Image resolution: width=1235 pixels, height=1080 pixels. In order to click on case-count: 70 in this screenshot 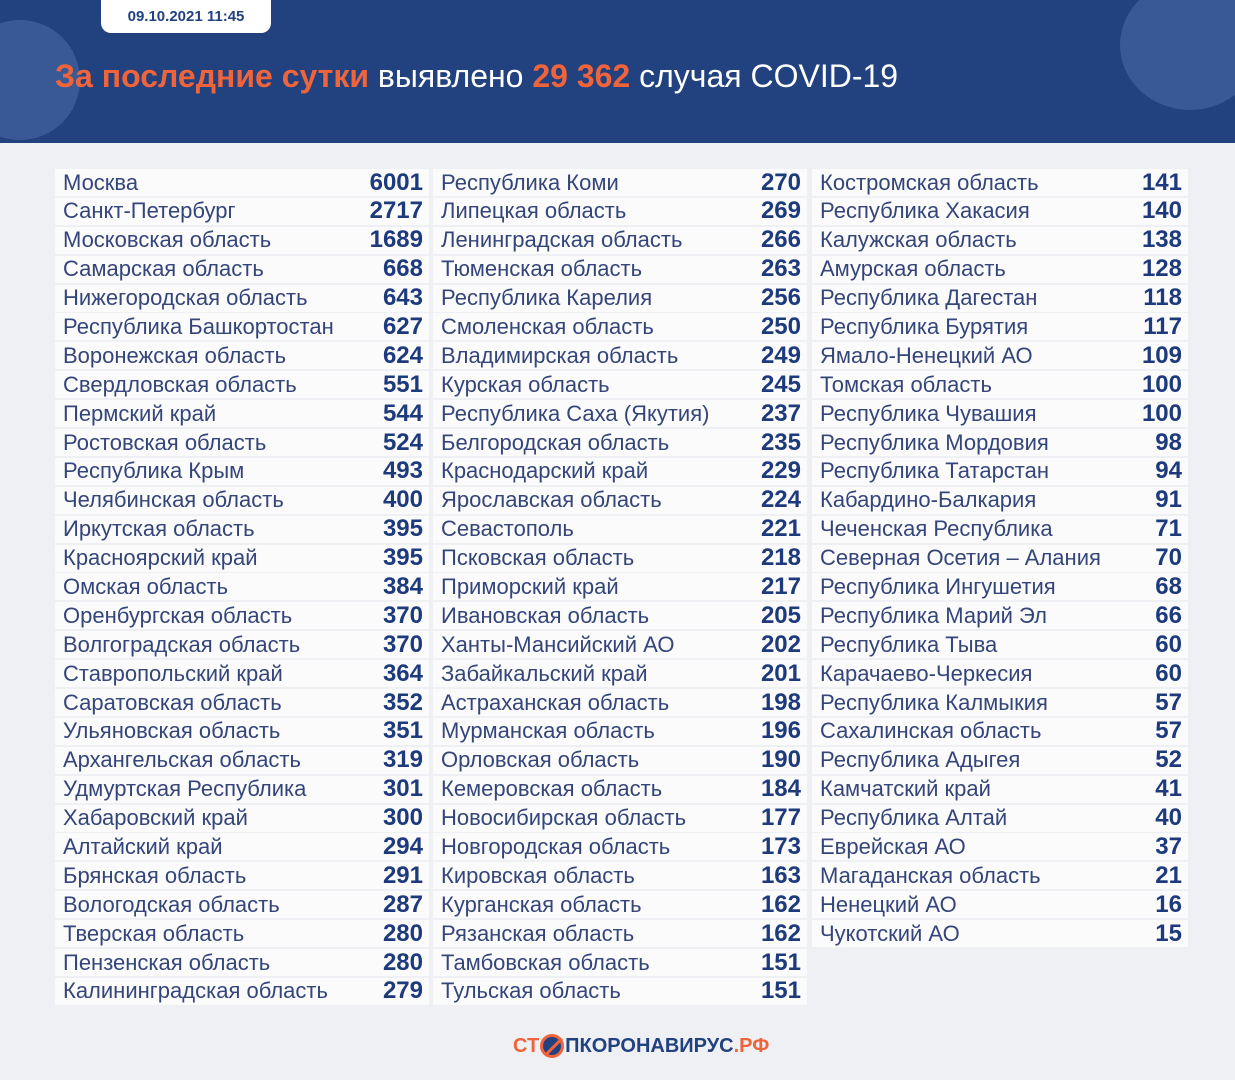, I will do `click(1168, 558)`.